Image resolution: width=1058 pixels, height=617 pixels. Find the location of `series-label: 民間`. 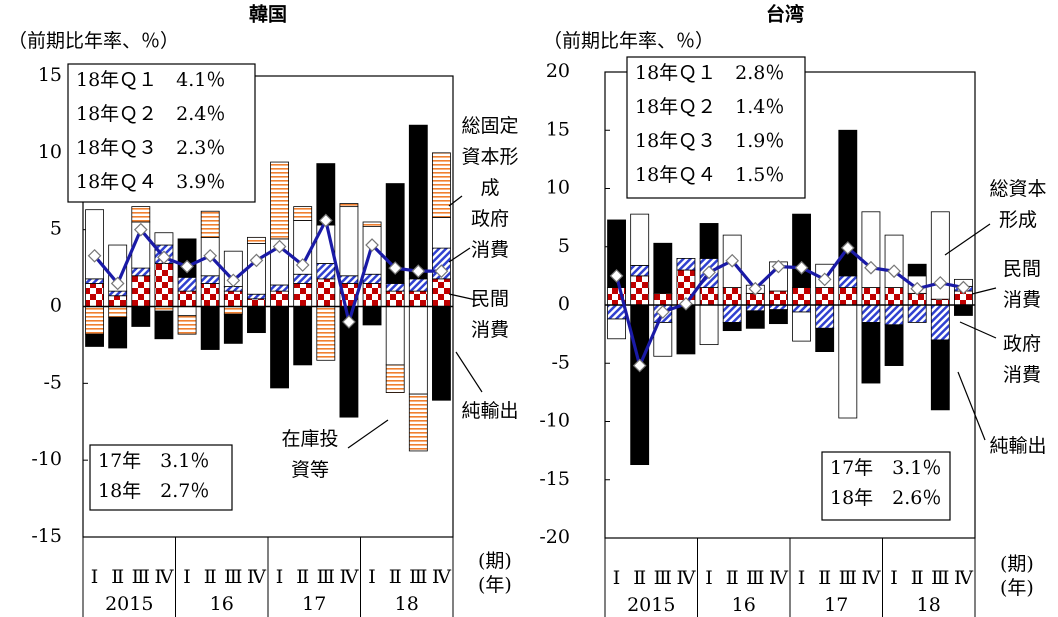

series-label: 民間 is located at coordinates (1022, 269).